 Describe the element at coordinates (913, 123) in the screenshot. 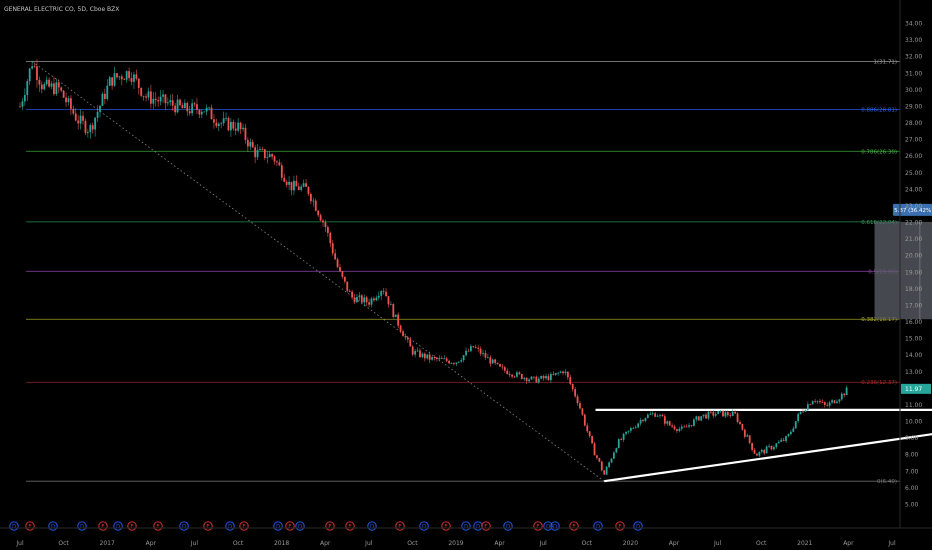

I see `y-tick-label: 28.00` at that location.